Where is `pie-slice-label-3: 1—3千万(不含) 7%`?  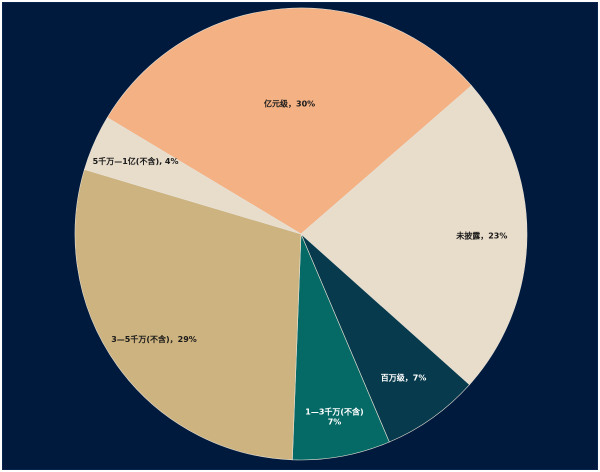 pie-slice-label-3: 1—3千万(不含) 7% is located at coordinates (334, 416).